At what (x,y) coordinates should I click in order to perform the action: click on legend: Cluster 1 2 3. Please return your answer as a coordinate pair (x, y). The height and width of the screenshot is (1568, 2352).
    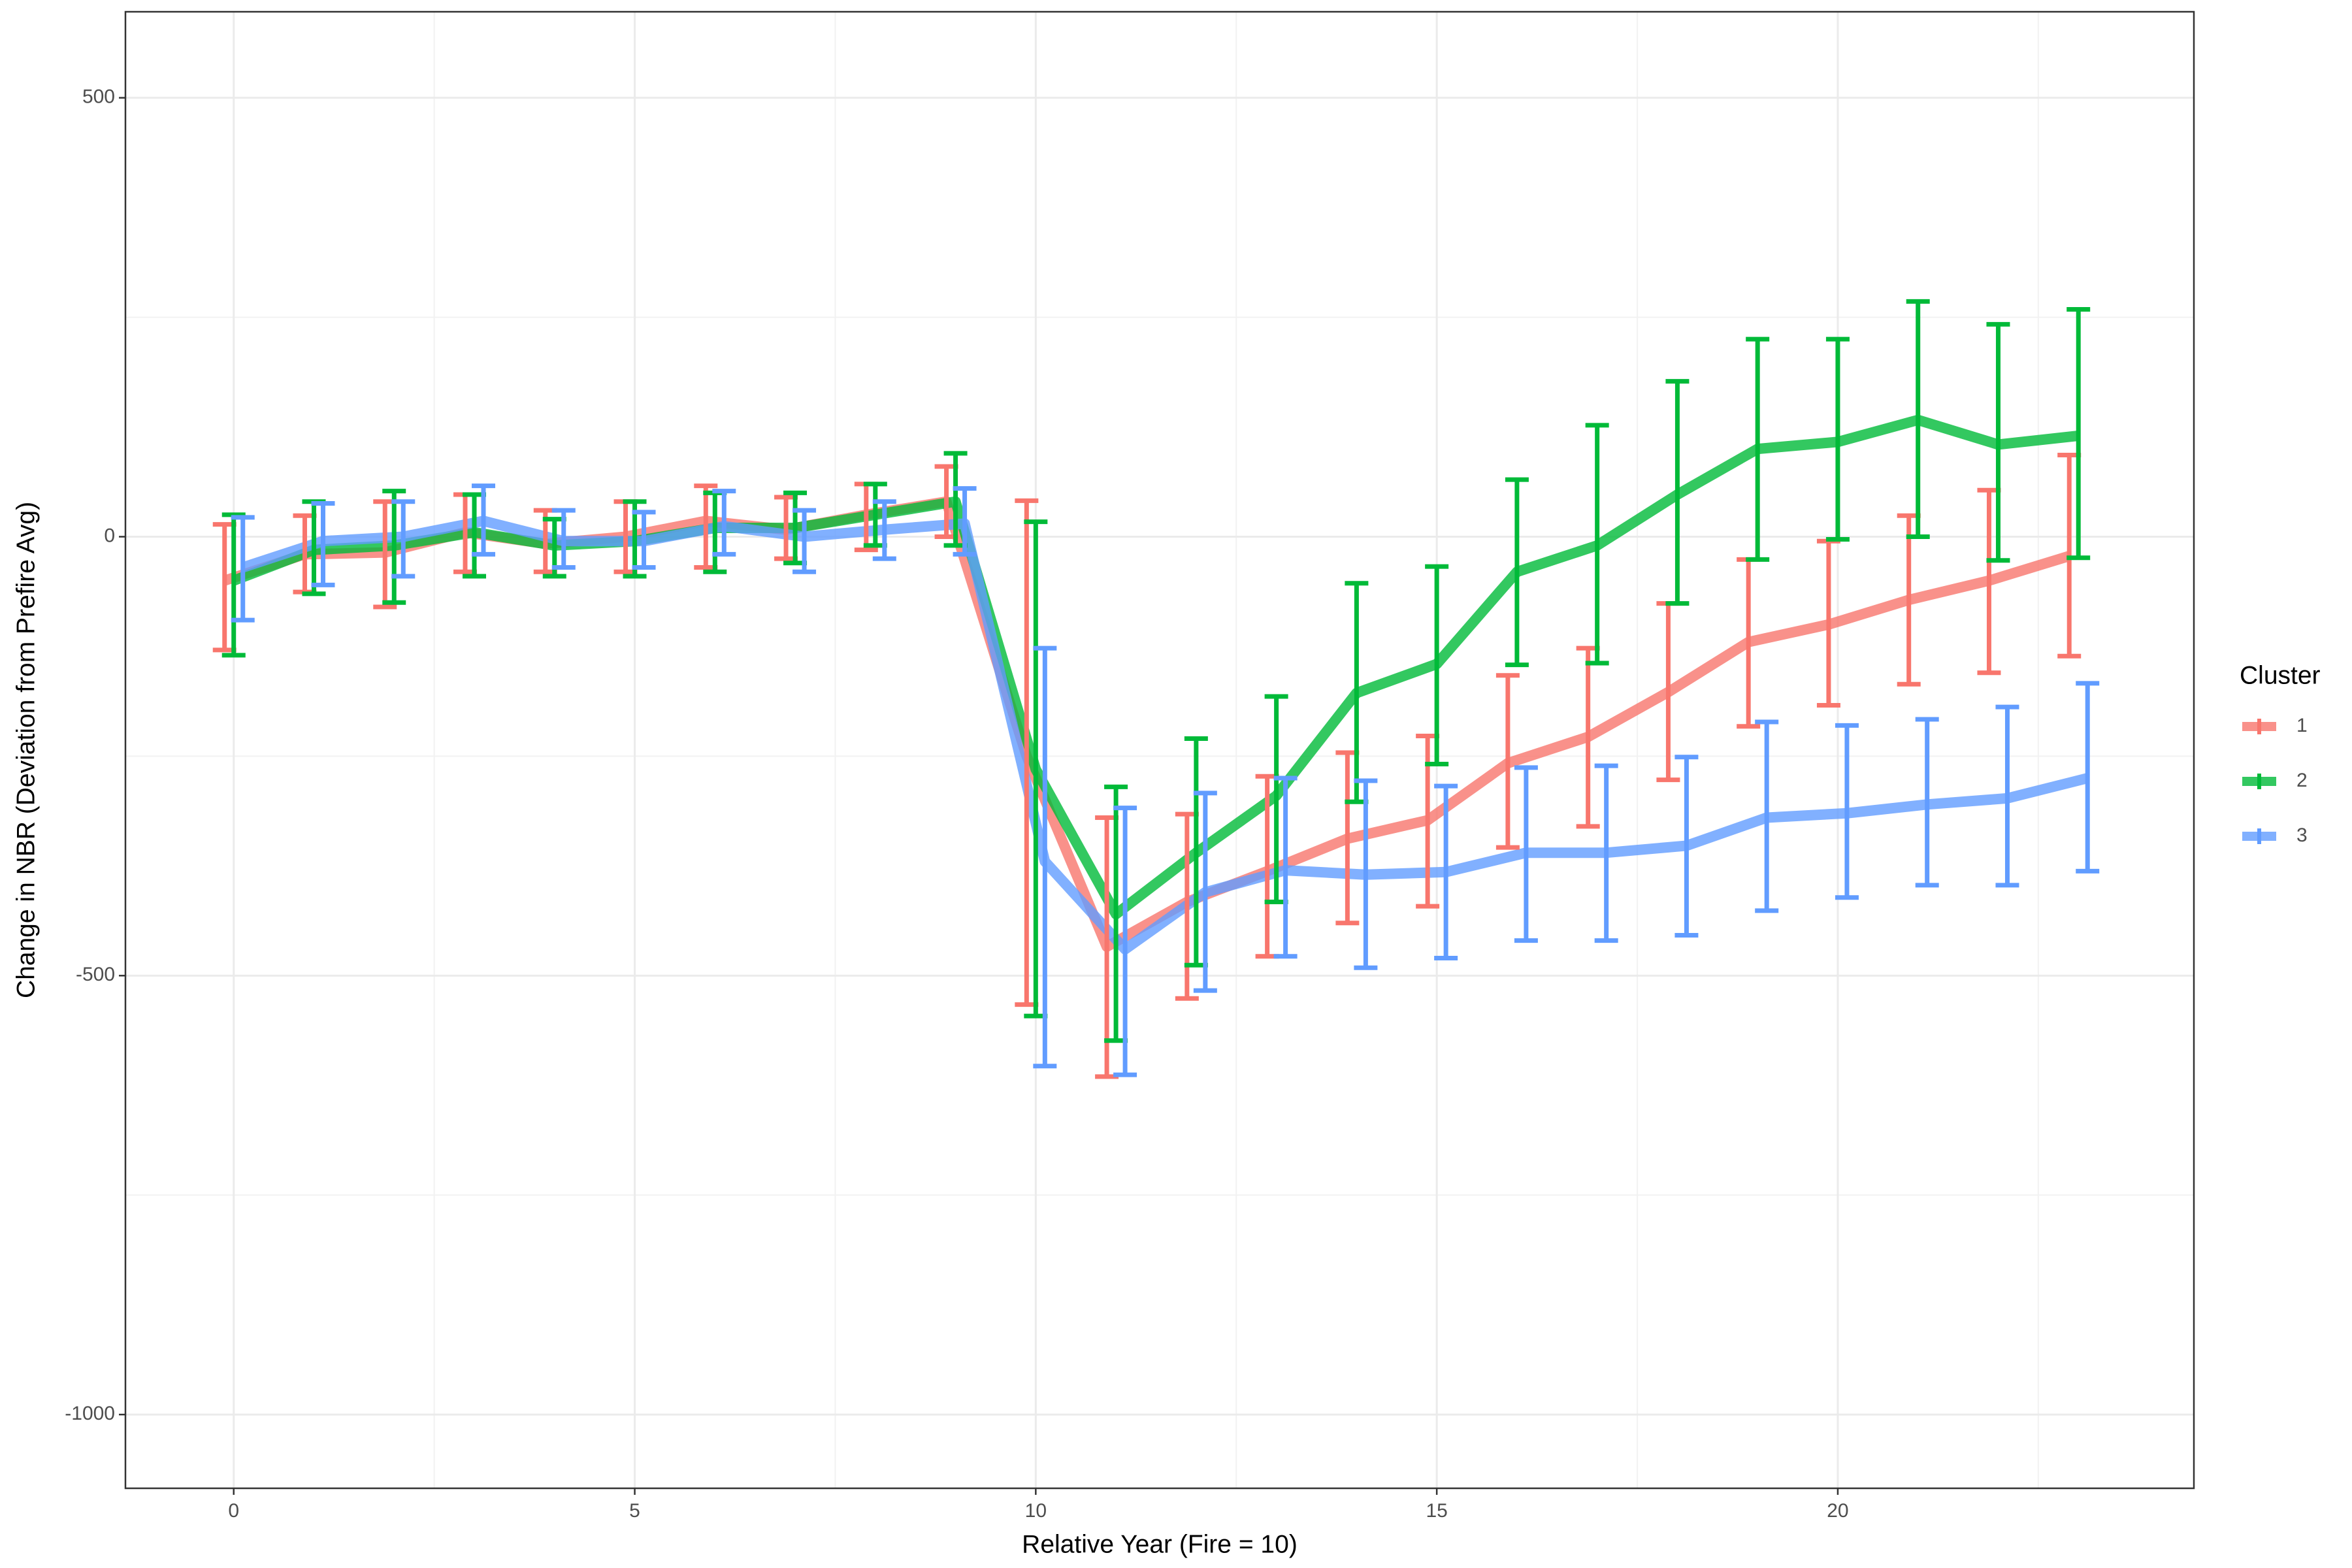
    Looking at the image, I should click on (2280, 753).